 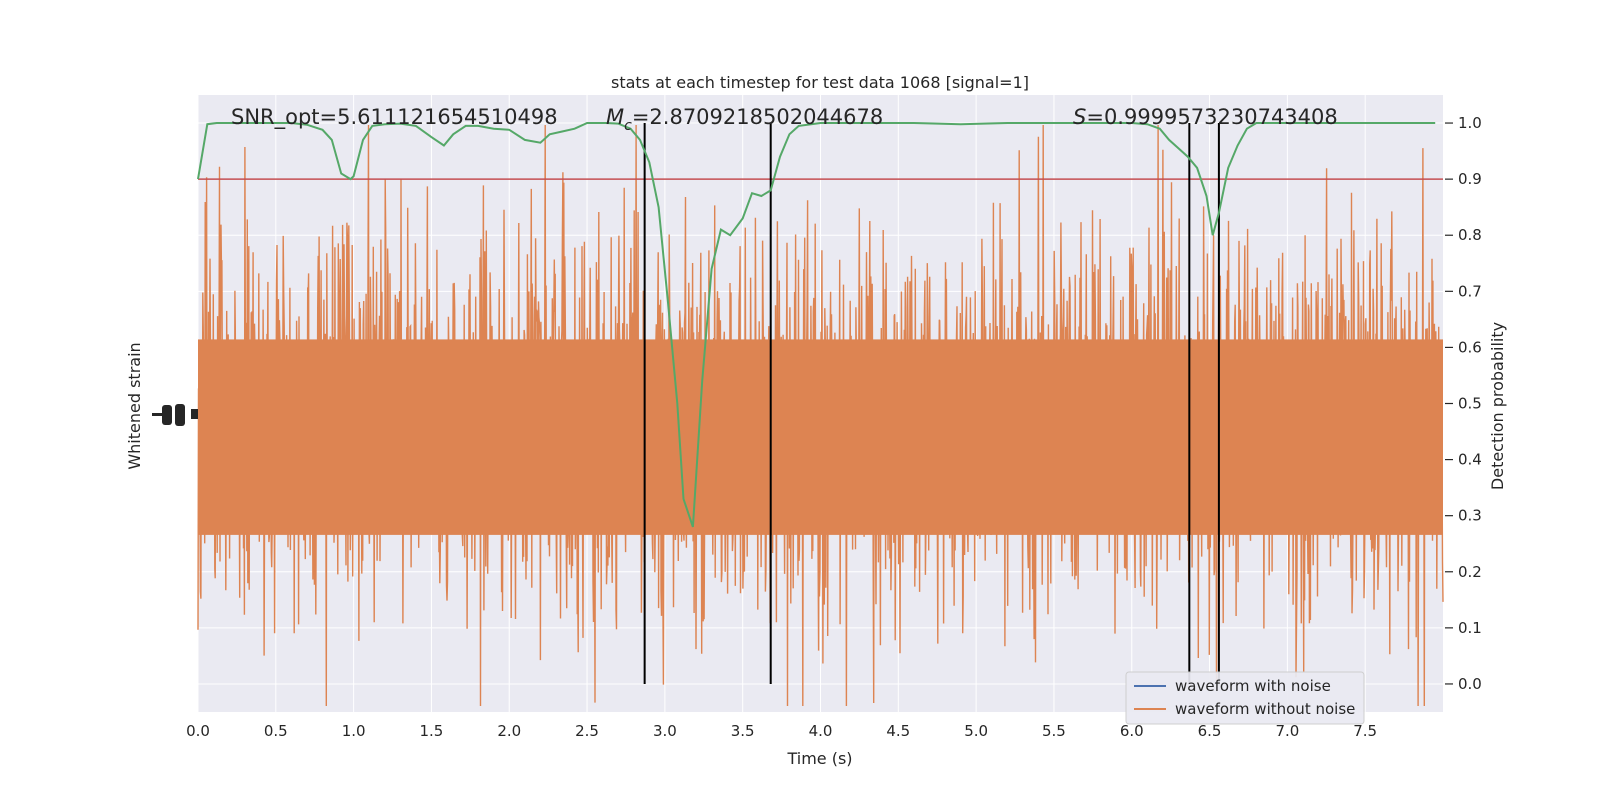 What do you see at coordinates (198, 731) in the screenshot?
I see `x-tick-label-0: 0.0` at bounding box center [198, 731].